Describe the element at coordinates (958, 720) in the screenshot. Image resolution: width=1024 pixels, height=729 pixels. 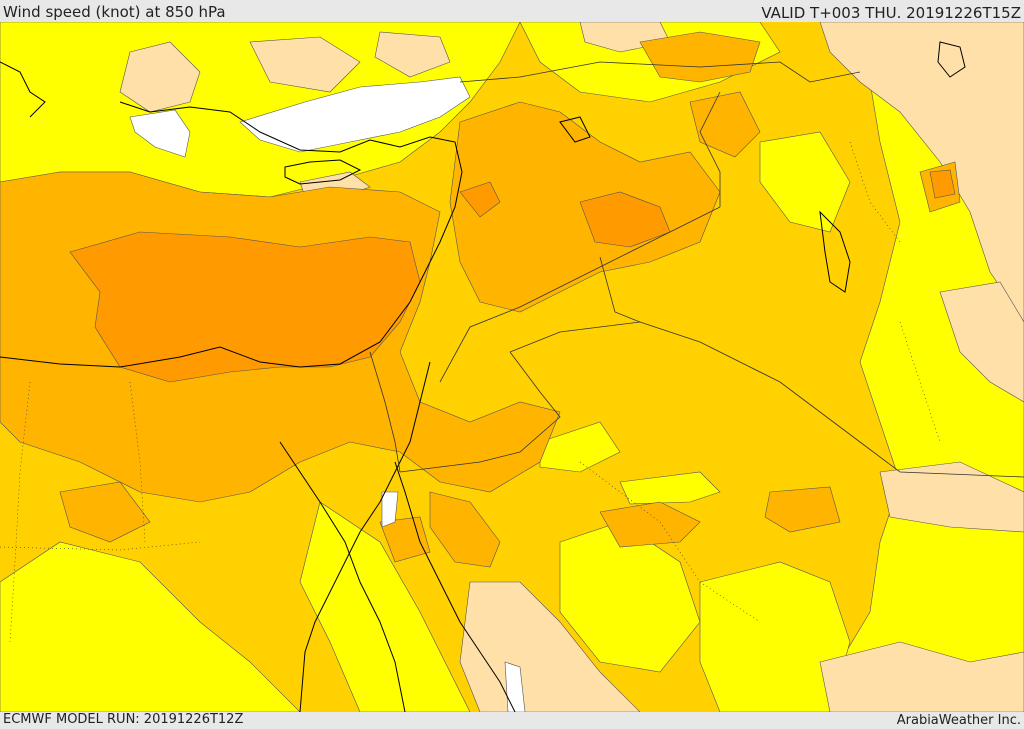
I see `credit-label: ArabiaWeather Inc.` at that location.